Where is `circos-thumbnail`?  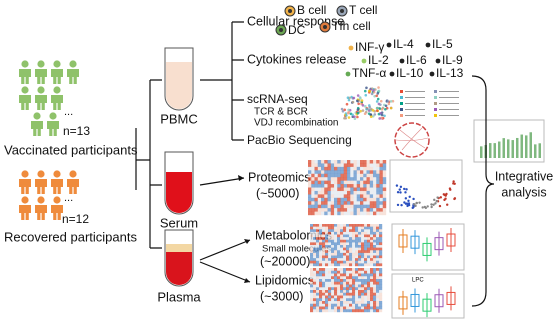 circos-thumbnail is located at coordinates (412, 140).